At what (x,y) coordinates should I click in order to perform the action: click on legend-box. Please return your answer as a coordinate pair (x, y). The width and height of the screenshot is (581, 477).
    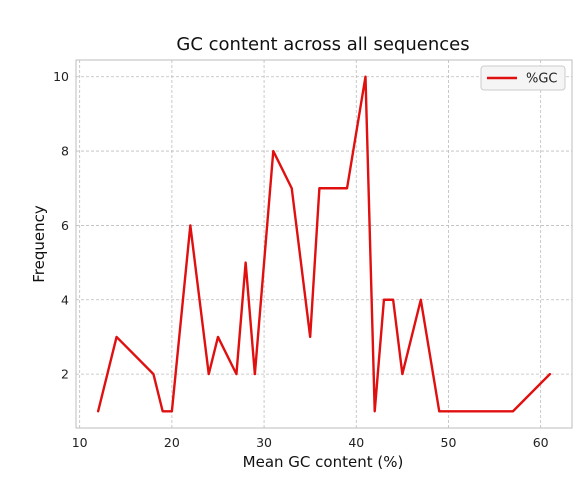
    Looking at the image, I should click on (523, 78).